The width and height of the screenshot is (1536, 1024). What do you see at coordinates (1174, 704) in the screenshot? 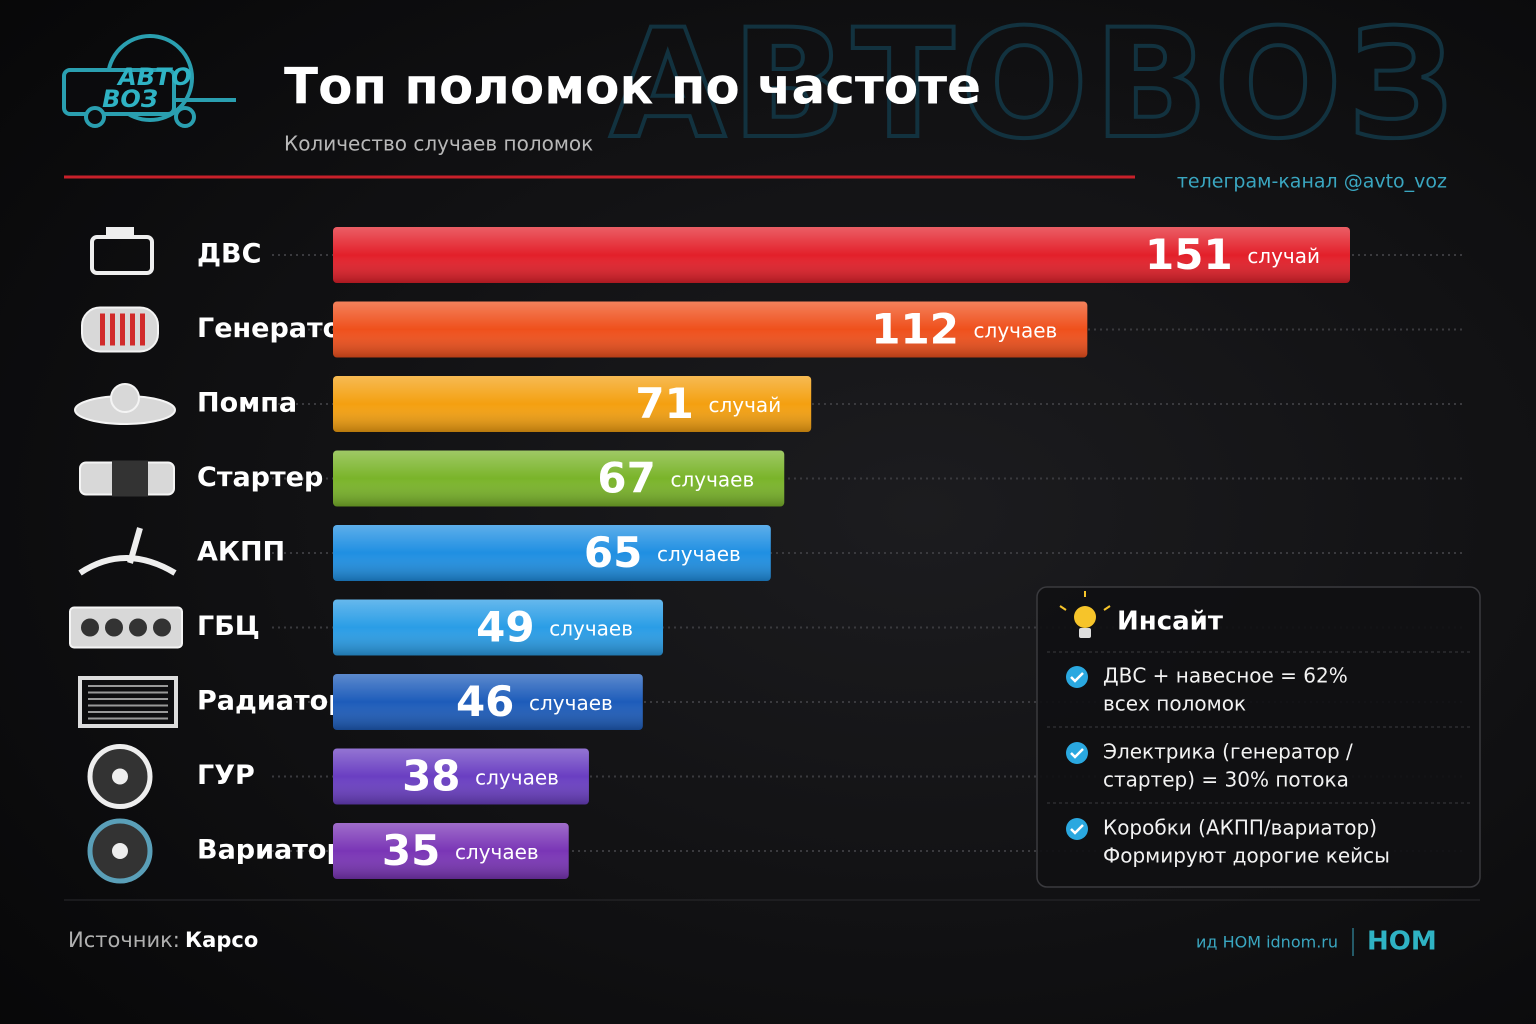
I see `insight-text: всех поломок` at bounding box center [1174, 704].